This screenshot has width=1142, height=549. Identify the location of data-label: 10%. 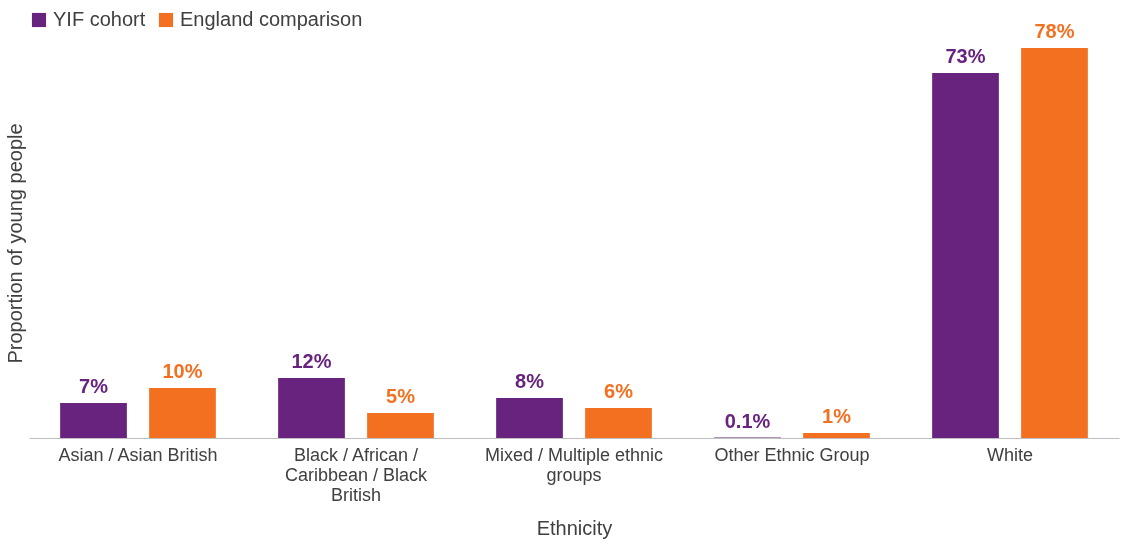
(182, 371).